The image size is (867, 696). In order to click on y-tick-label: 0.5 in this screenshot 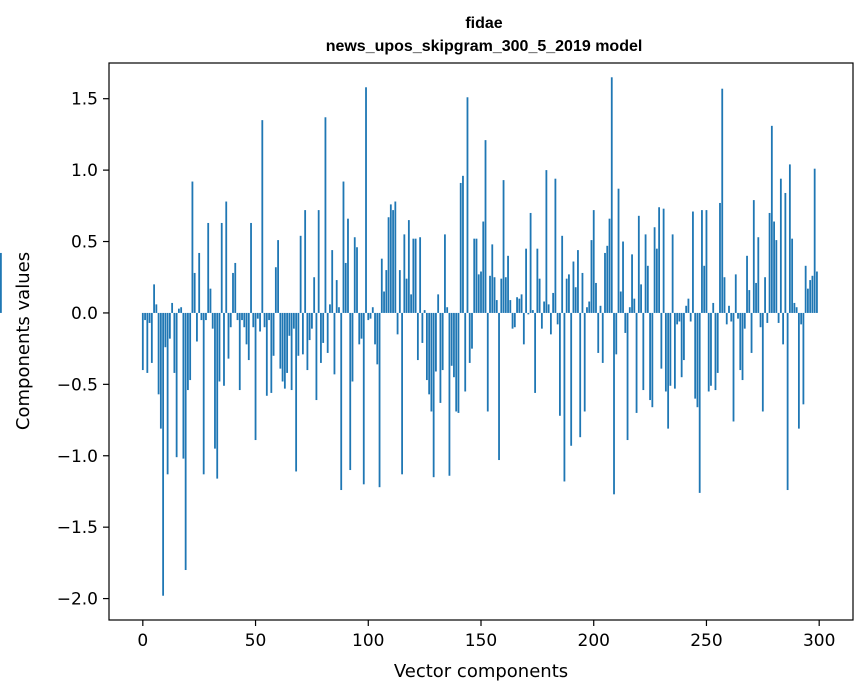, I will do `click(84, 243)`.